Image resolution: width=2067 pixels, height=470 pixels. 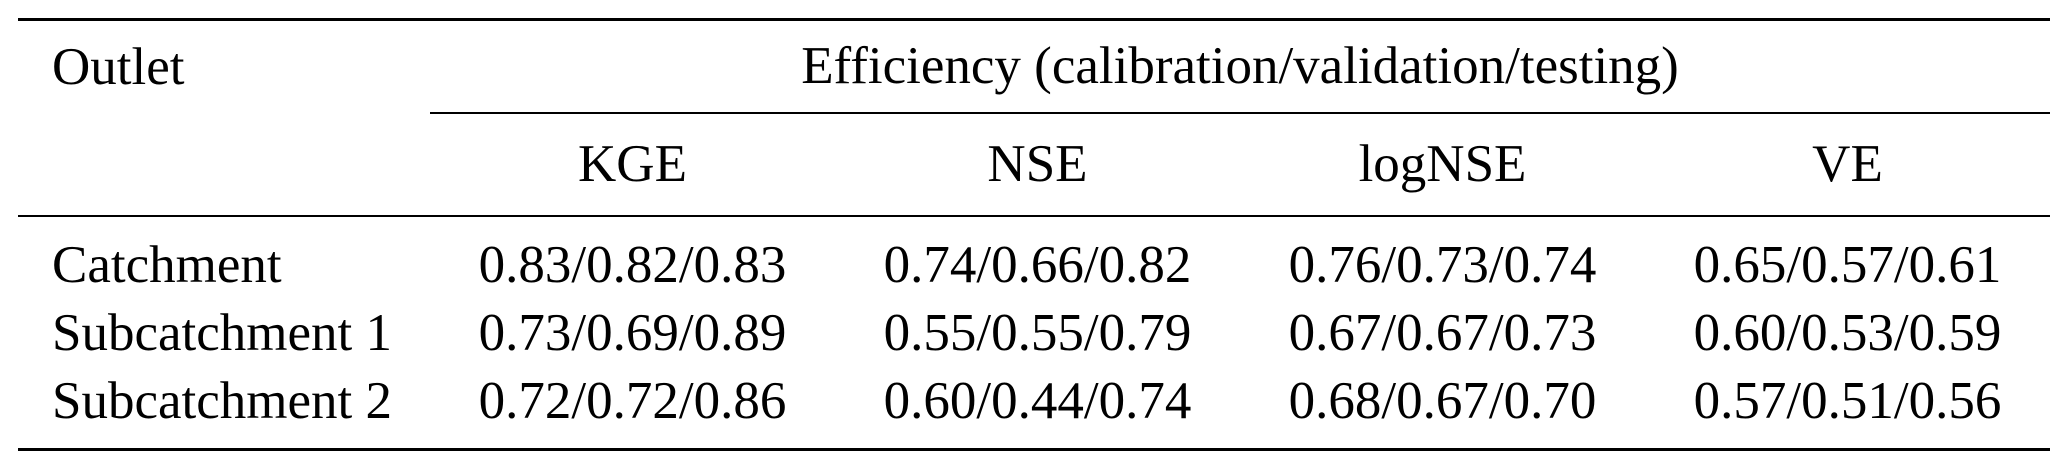 I want to click on cell-catchment-nse: 0.74/0.66/0.82, so click(x=1037, y=264).